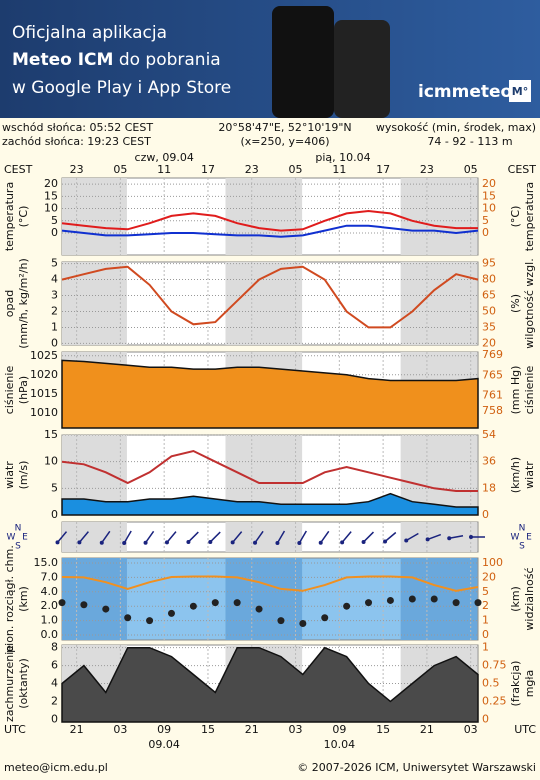  What do you see at coordinates (485, 591) in the screenshot?
I see `y2-tick-label: 5` at bounding box center [485, 591].